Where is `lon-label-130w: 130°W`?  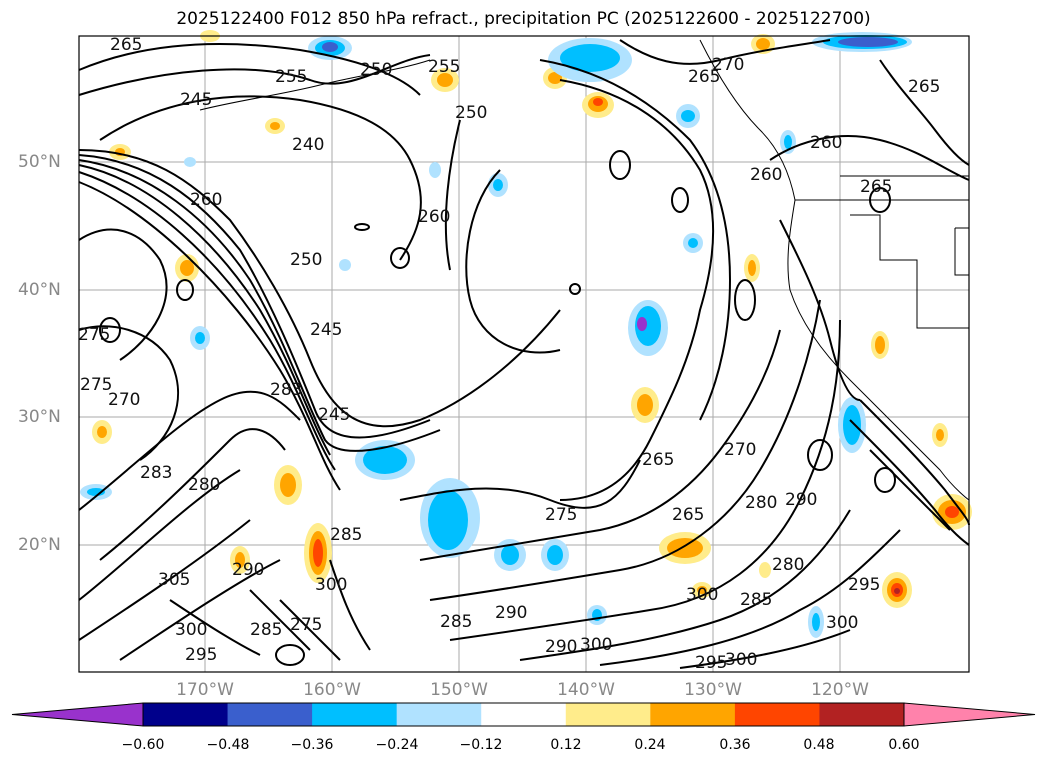
lon-label-130w: 130°W is located at coordinates (713, 690).